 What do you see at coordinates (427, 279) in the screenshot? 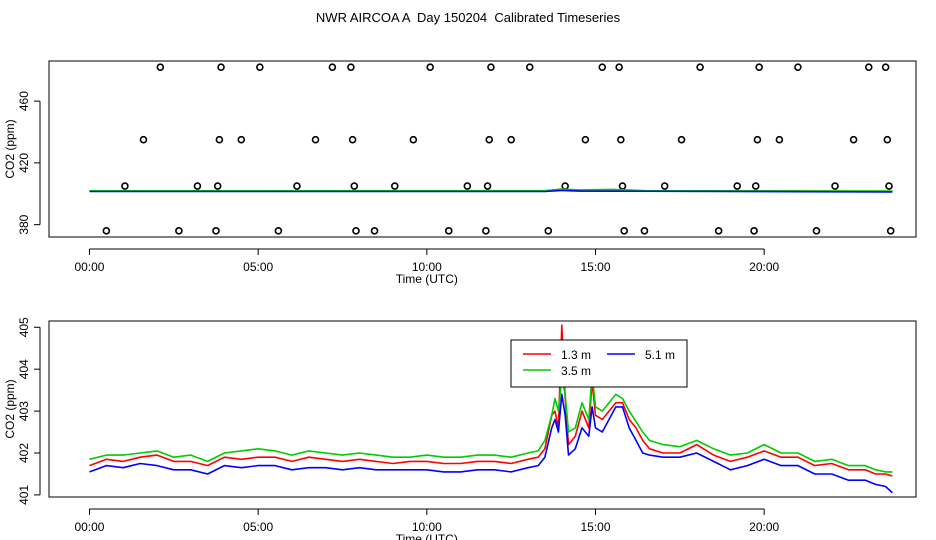
I see `top-x-axis-label: Time (UTC)` at bounding box center [427, 279].